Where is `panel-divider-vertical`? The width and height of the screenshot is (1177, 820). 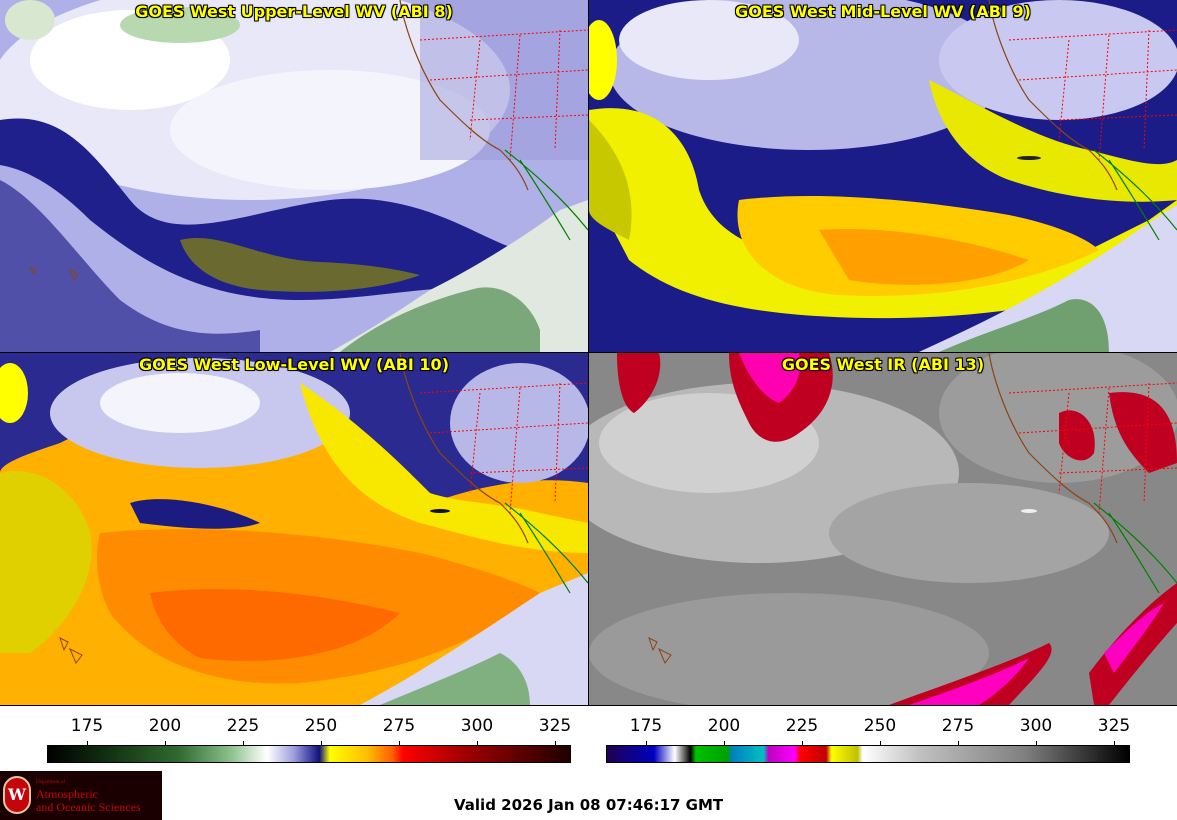
panel-divider-vertical is located at coordinates (588, 353).